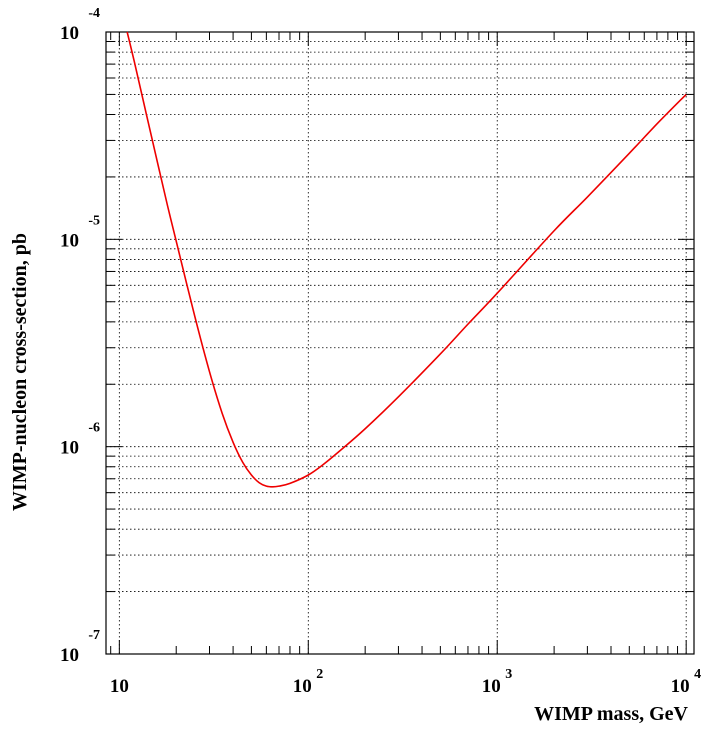  Describe the element at coordinates (611, 714) in the screenshot. I see `x-axis-title: WIMP mass, GeV` at that location.